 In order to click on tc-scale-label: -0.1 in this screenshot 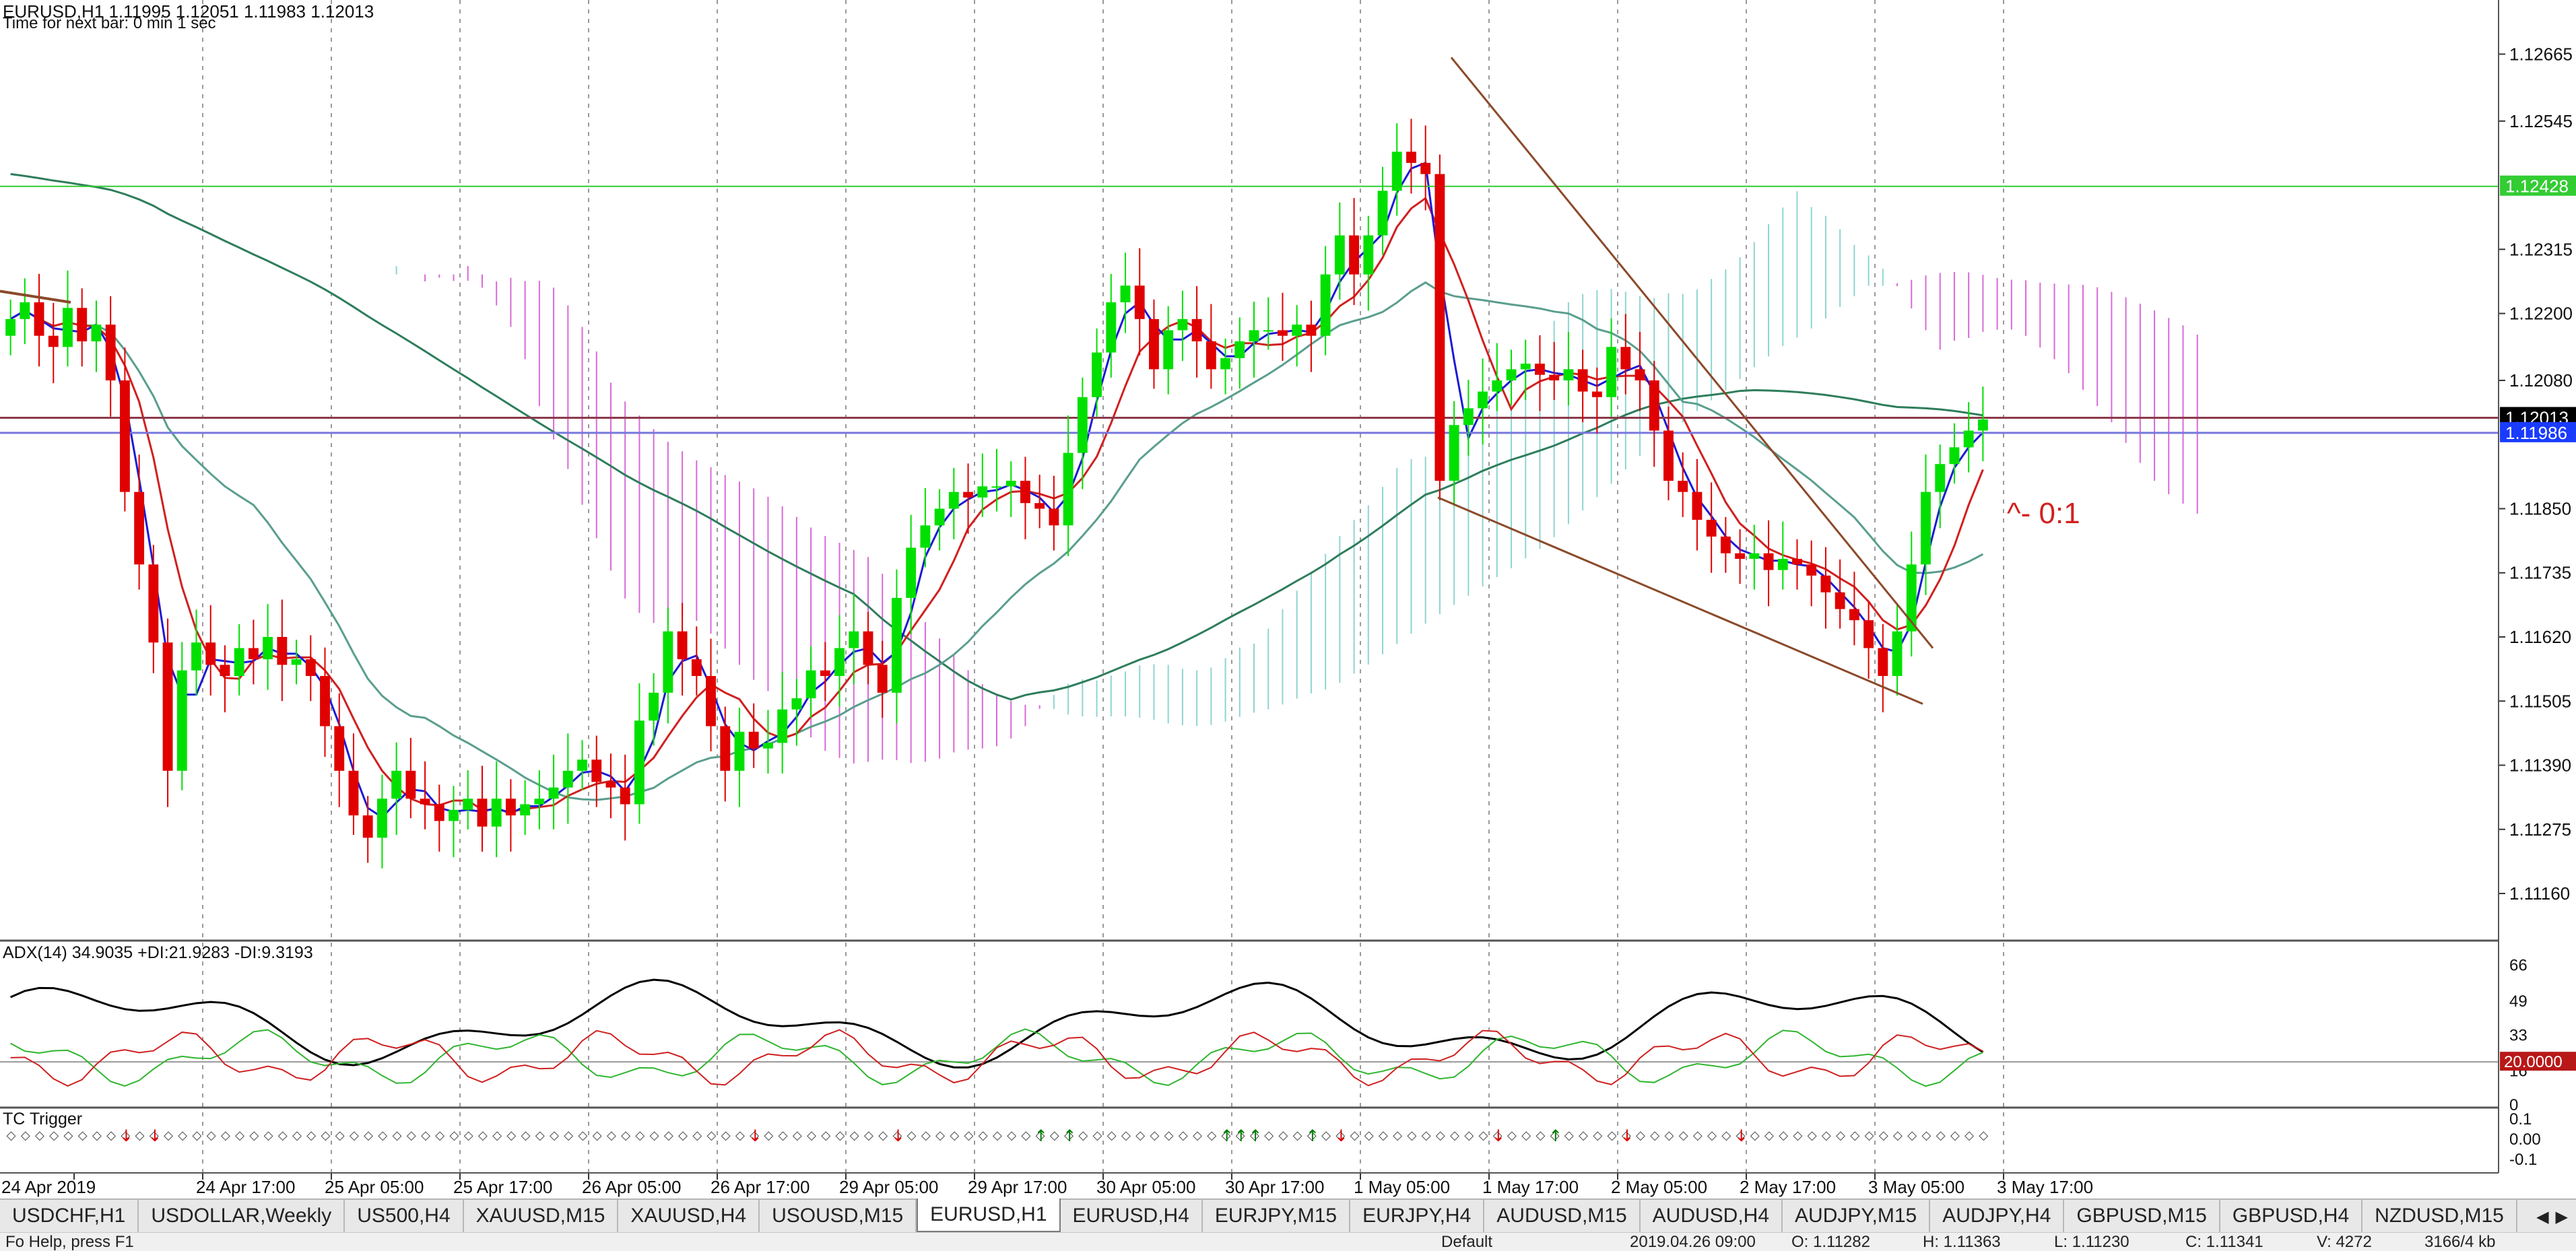, I will do `click(2523, 1160)`.